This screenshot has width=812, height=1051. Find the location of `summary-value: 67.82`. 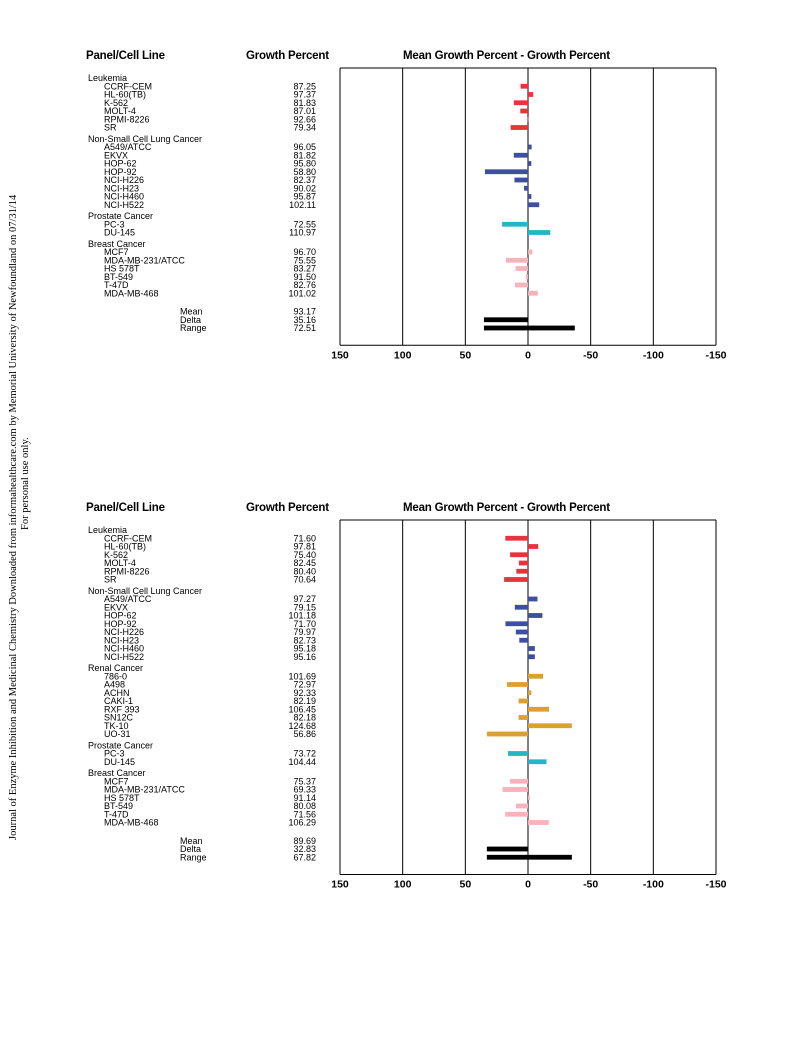

summary-value: 67.82 is located at coordinates (304, 857).